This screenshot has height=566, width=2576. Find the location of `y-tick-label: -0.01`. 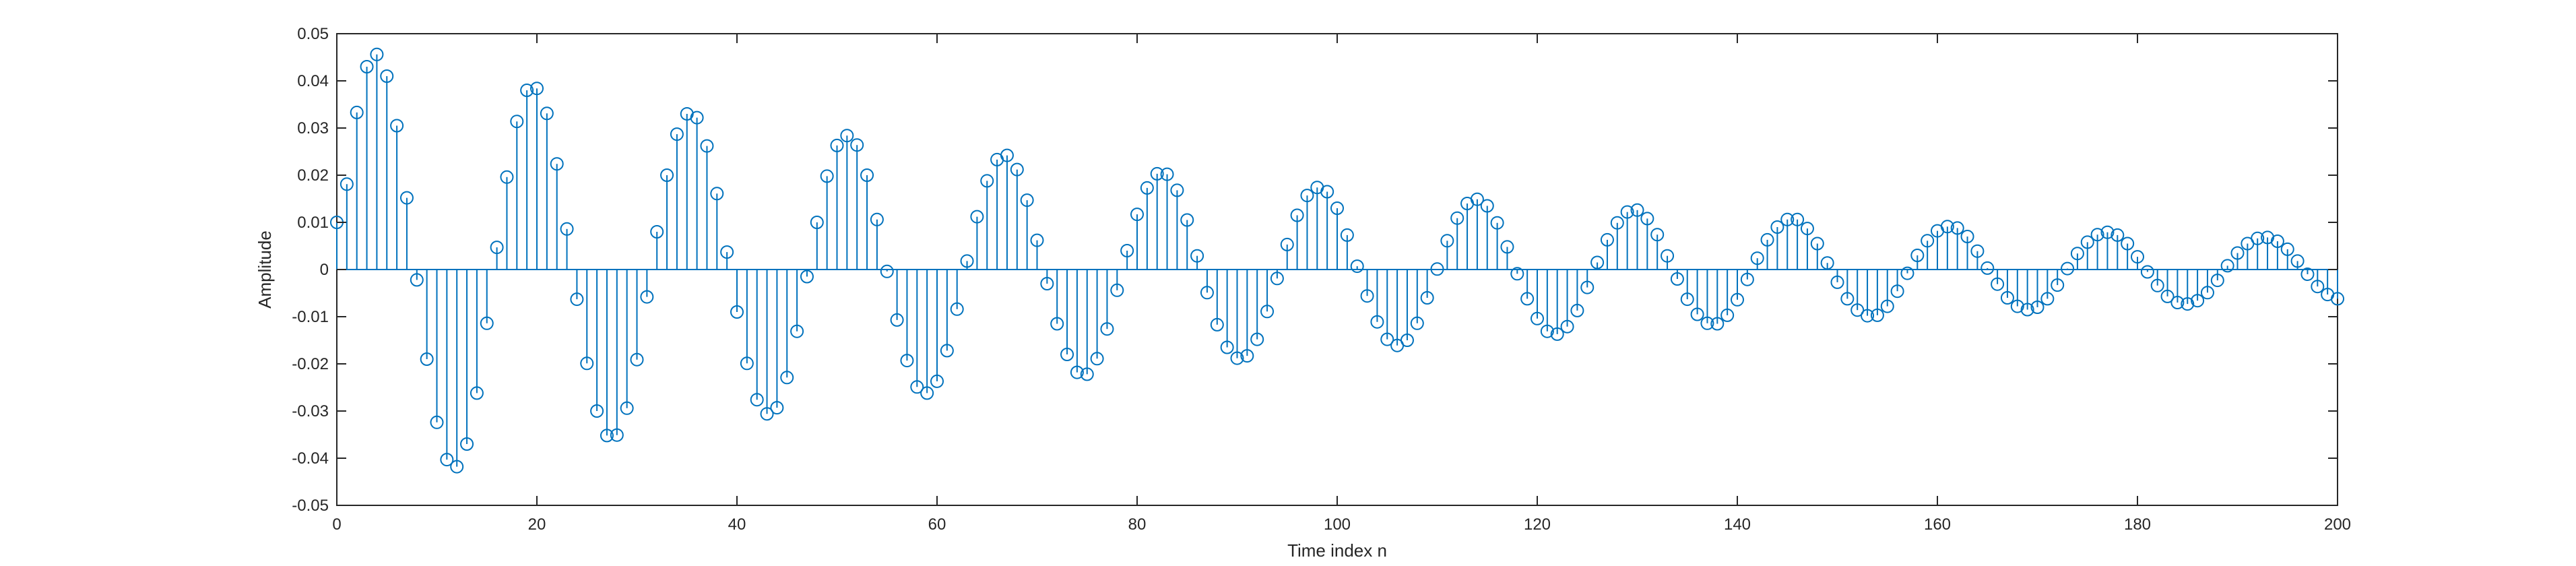

y-tick-label: -0.01 is located at coordinates (310, 317).